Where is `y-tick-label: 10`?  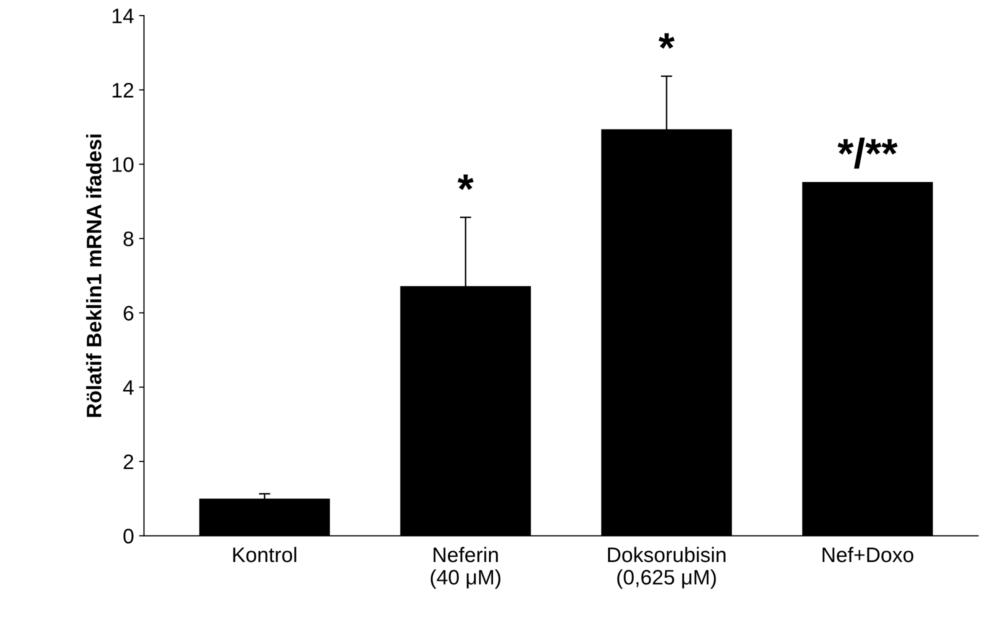
y-tick-label: 10 is located at coordinates (123, 164).